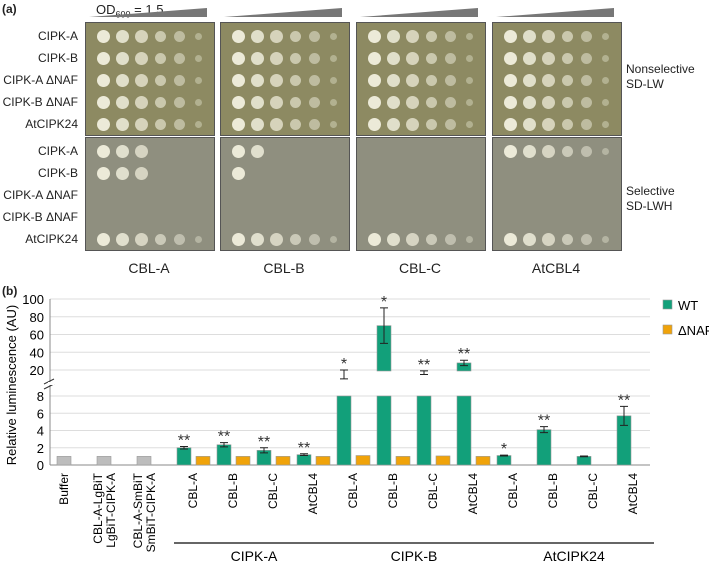 This screenshot has height=565, width=709. I want to click on strain-label: CIPK-B, so click(57, 173).